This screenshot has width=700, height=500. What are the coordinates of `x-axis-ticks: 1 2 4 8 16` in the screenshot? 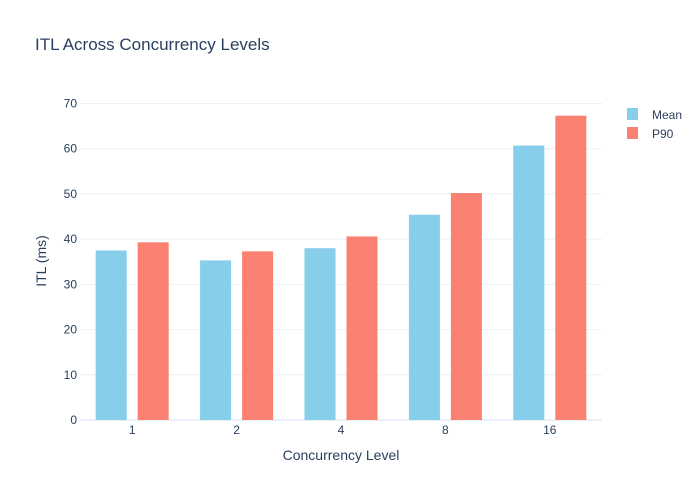 It's located at (343, 430).